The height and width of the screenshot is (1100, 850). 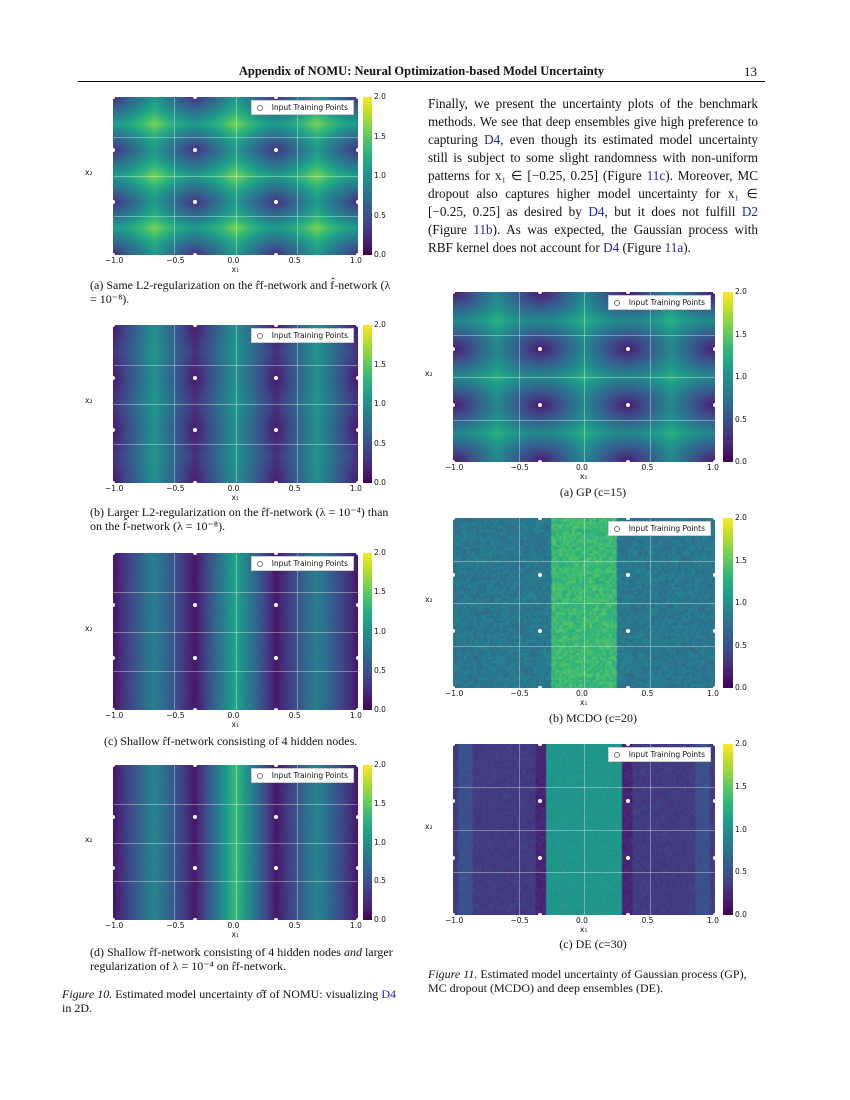 What do you see at coordinates (451, 229) in the screenshot?
I see `paragraph-text: (Figure` at bounding box center [451, 229].